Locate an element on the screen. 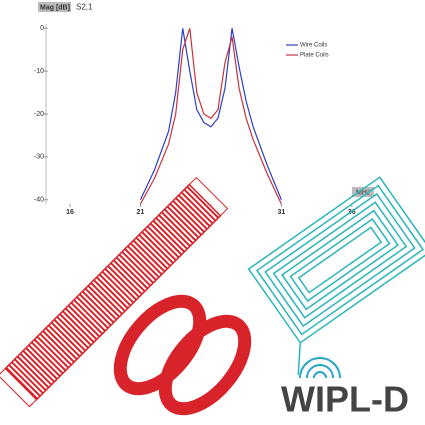 This screenshot has height=425, width=425. x-axis-label: MHz is located at coordinates (363, 192).